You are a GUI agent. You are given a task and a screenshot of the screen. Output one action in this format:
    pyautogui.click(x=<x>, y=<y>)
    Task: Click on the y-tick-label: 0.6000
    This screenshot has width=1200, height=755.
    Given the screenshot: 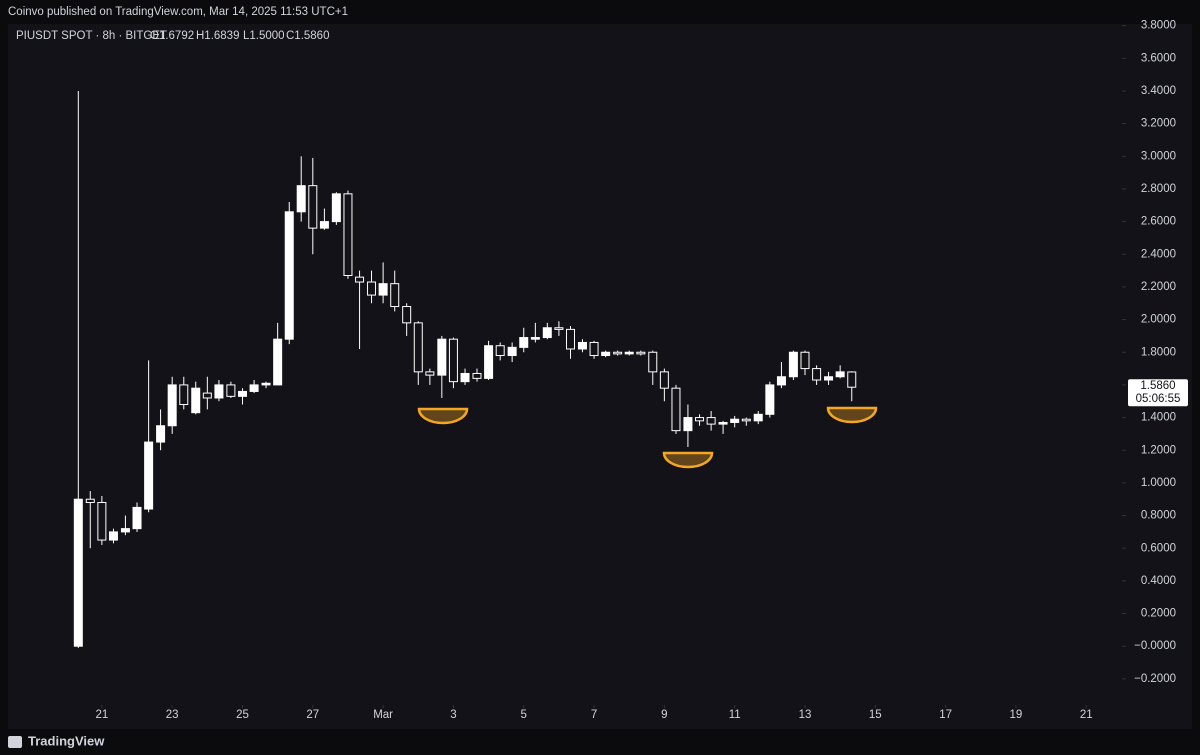 What is the action you would take?
    pyautogui.click(x=1158, y=548)
    